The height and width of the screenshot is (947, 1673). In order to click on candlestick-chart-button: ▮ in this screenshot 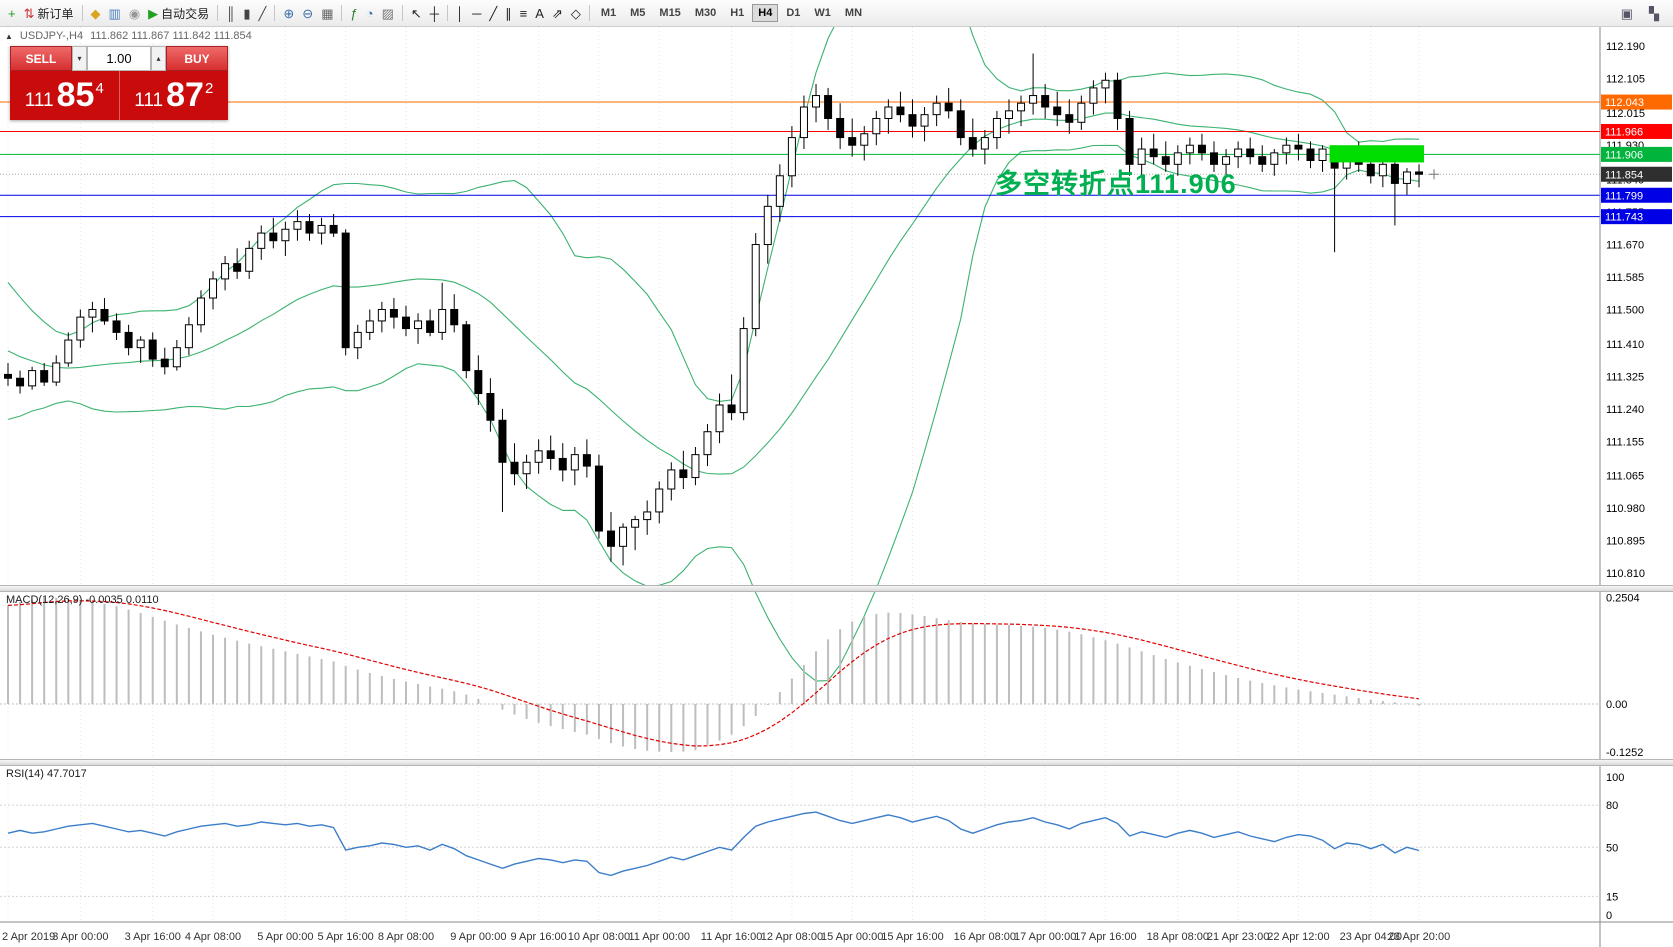, I will do `click(246, 13)`.